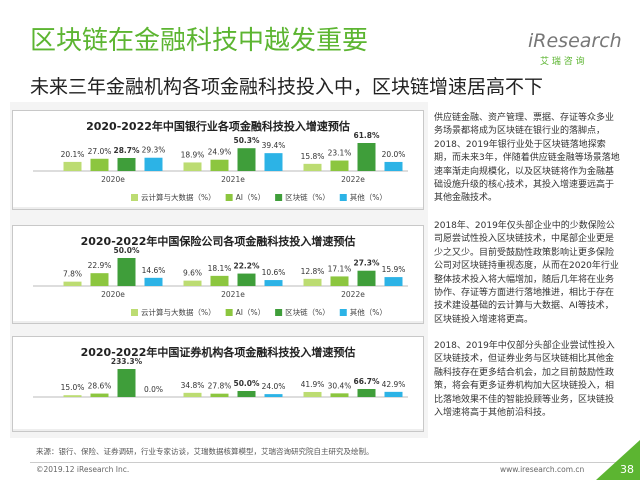 Image resolution: width=640 pixels, height=480 pixels. Describe the element at coordinates (83, 469) in the screenshot. I see `copyright: ©2019.12 iResearch Inc.` at that location.